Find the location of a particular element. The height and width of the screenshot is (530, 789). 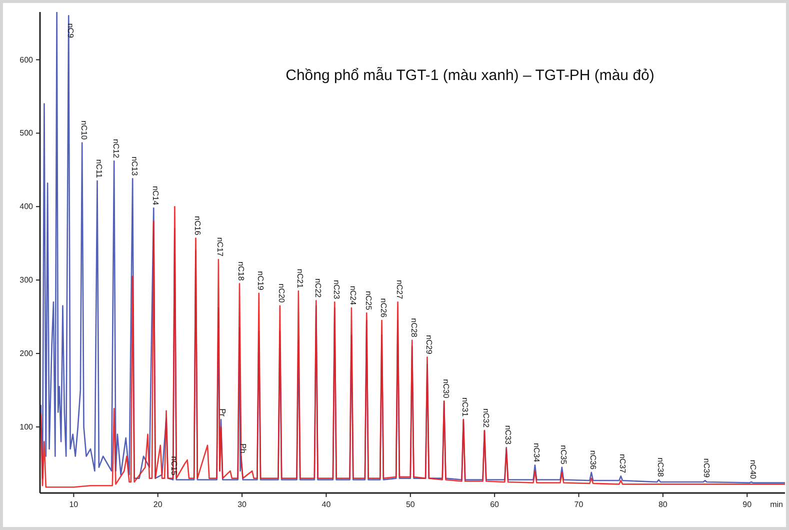

x-tick-label: 60 is located at coordinates (495, 504).